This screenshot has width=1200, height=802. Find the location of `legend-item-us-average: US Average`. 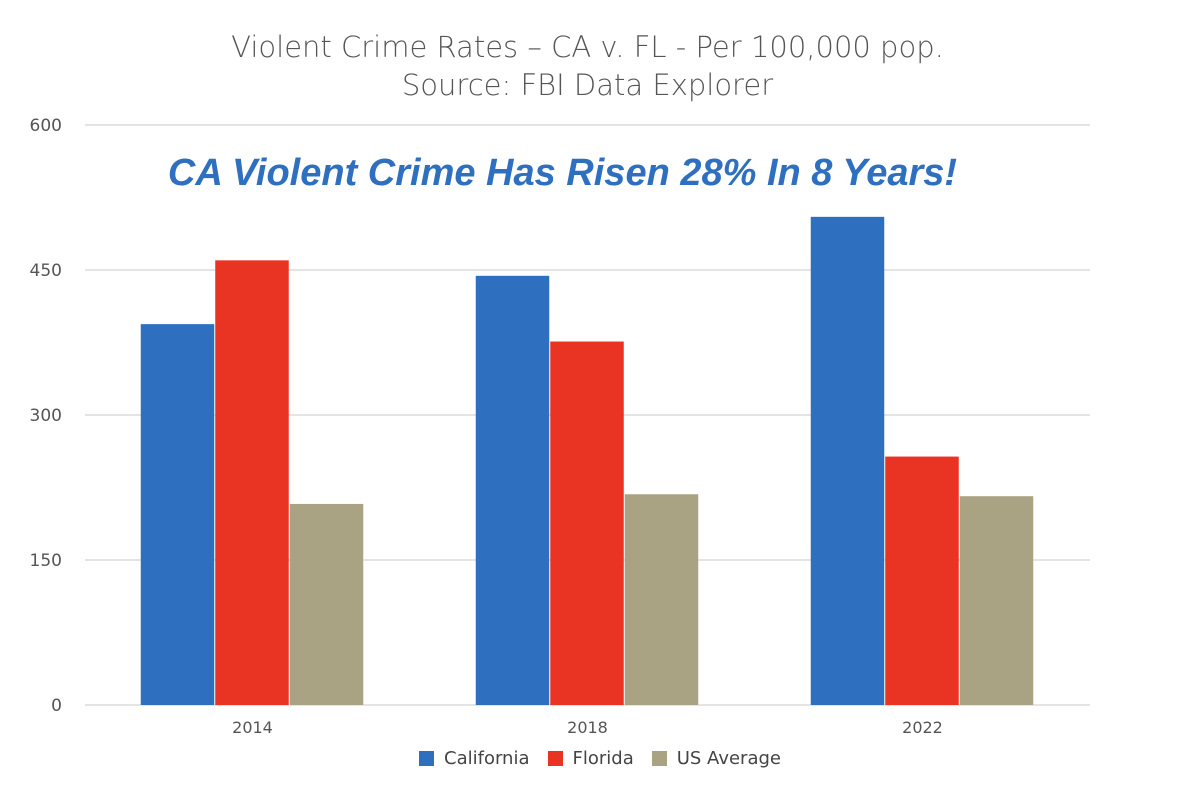

legend-item-us-average: US Average is located at coordinates (716, 758).